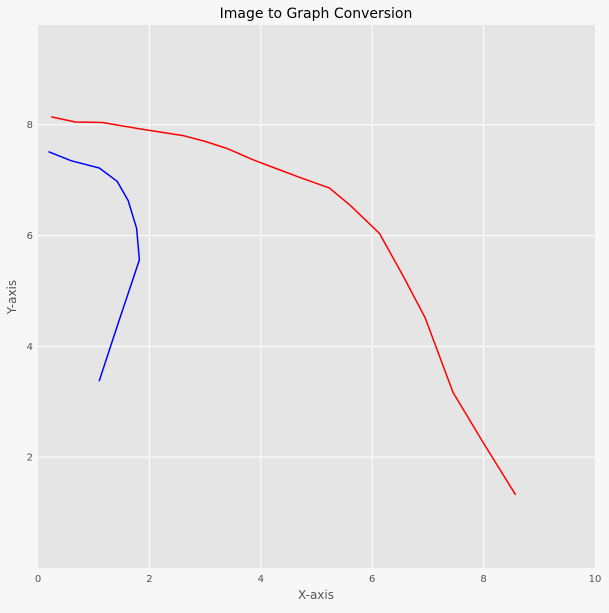 The width and height of the screenshot is (609, 613). Describe the element at coordinates (12, 297) in the screenshot. I see `y-axis-label: Y-axis` at that location.